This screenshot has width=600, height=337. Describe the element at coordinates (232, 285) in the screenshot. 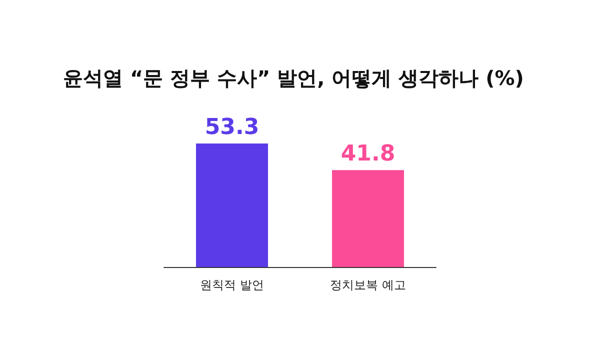

I see `x-tick-label: 원칙적 발언` at that location.